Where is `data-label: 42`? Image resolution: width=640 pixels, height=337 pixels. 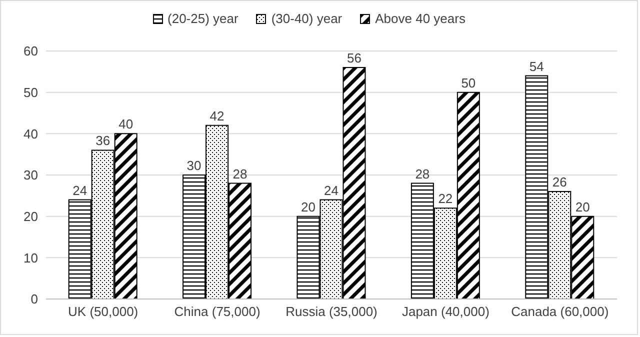 data-label: 42 is located at coordinates (217, 116).